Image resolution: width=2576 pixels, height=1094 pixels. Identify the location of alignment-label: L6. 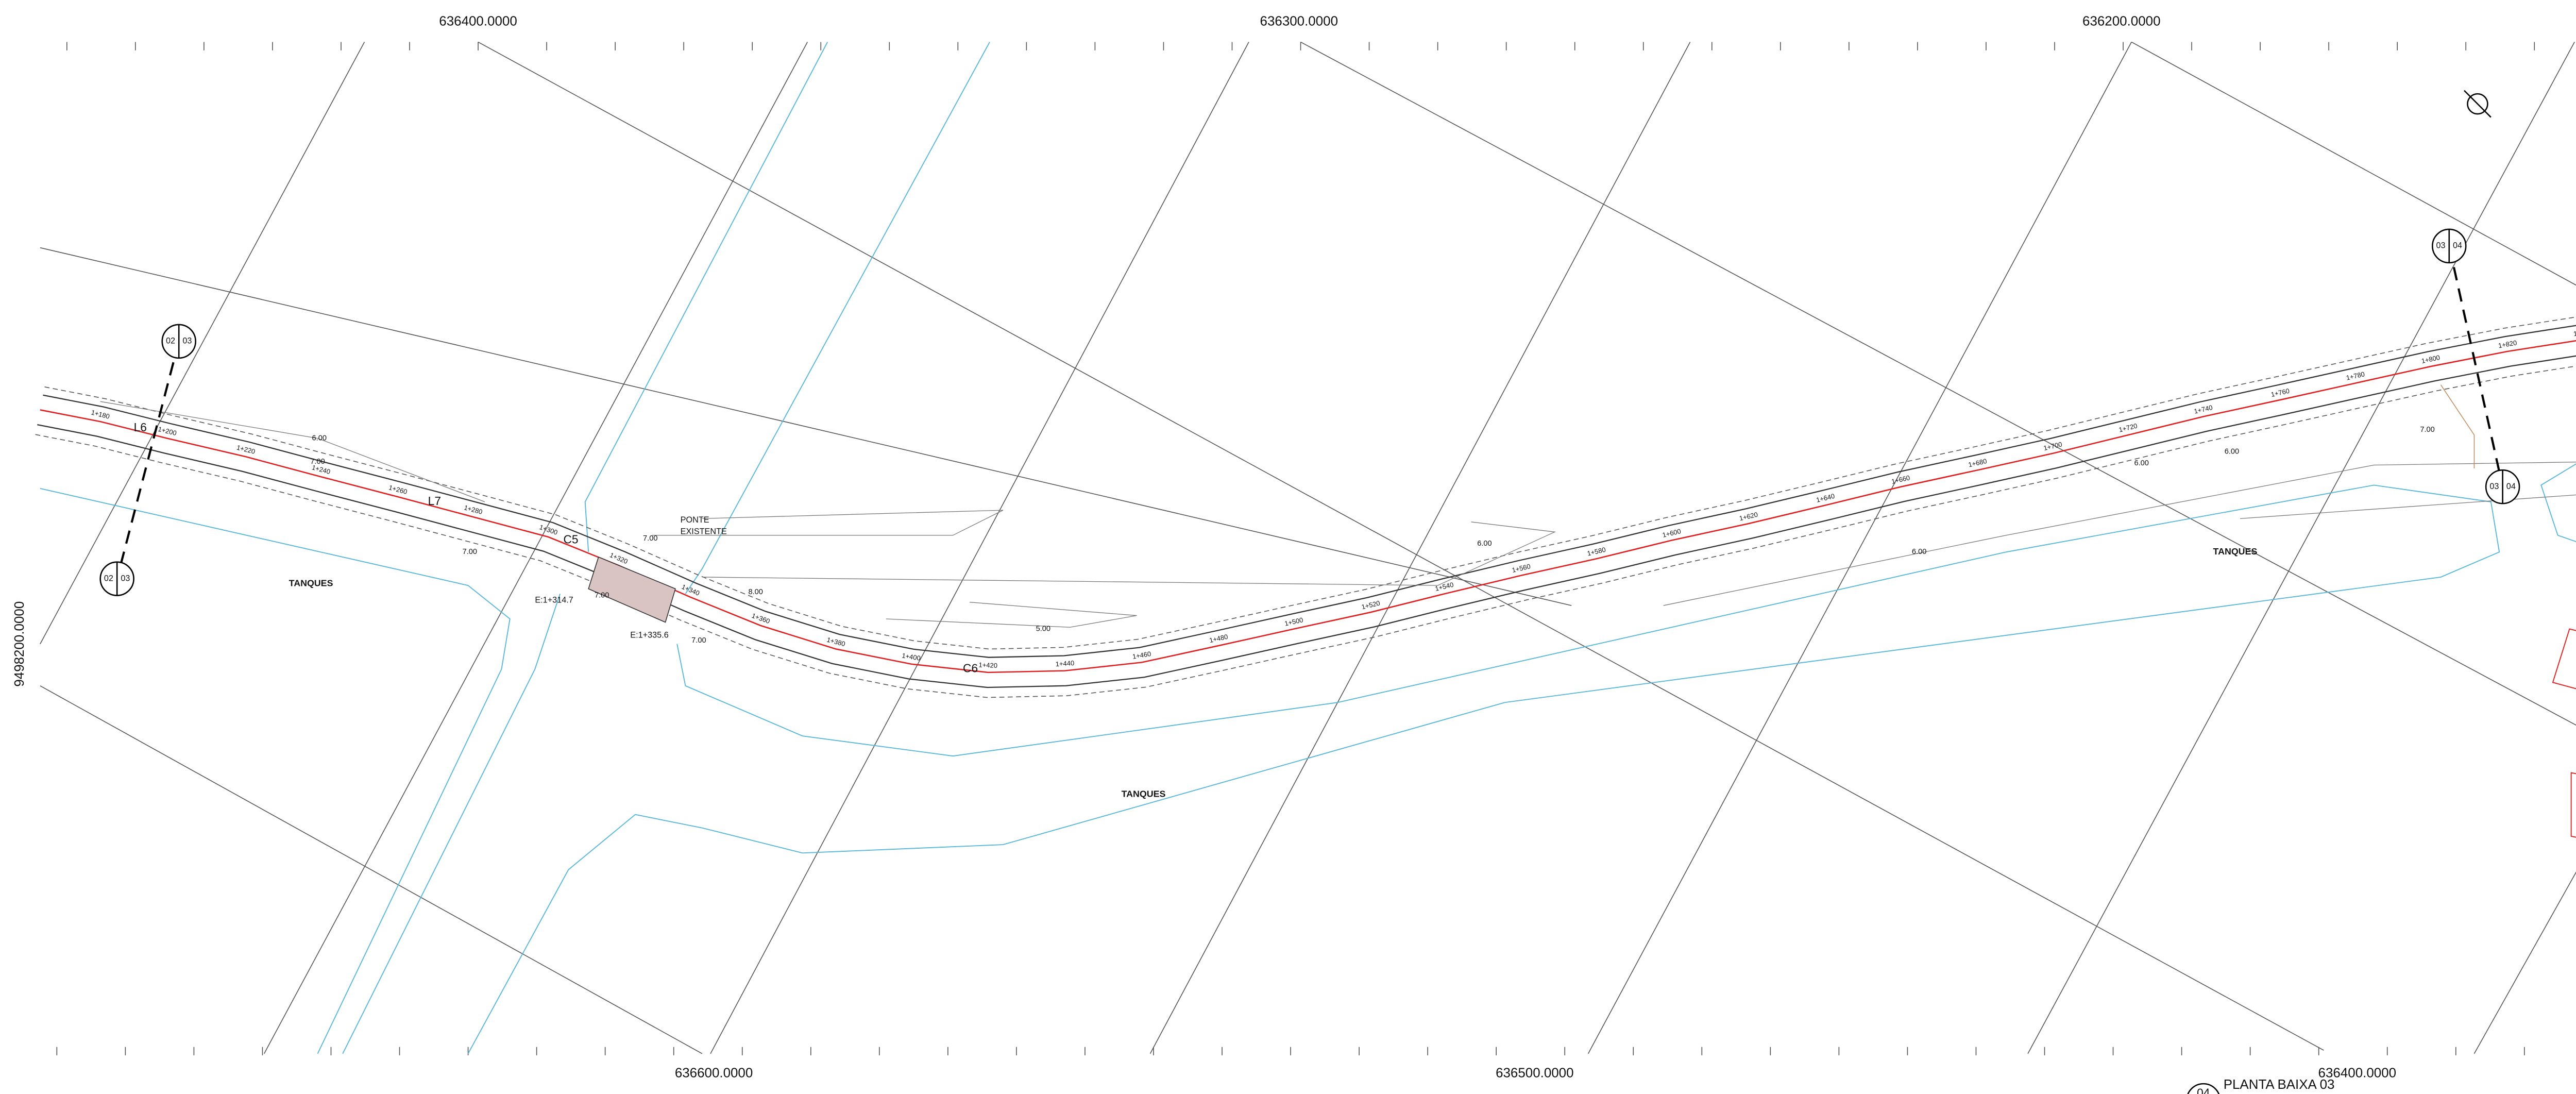
(140, 427).